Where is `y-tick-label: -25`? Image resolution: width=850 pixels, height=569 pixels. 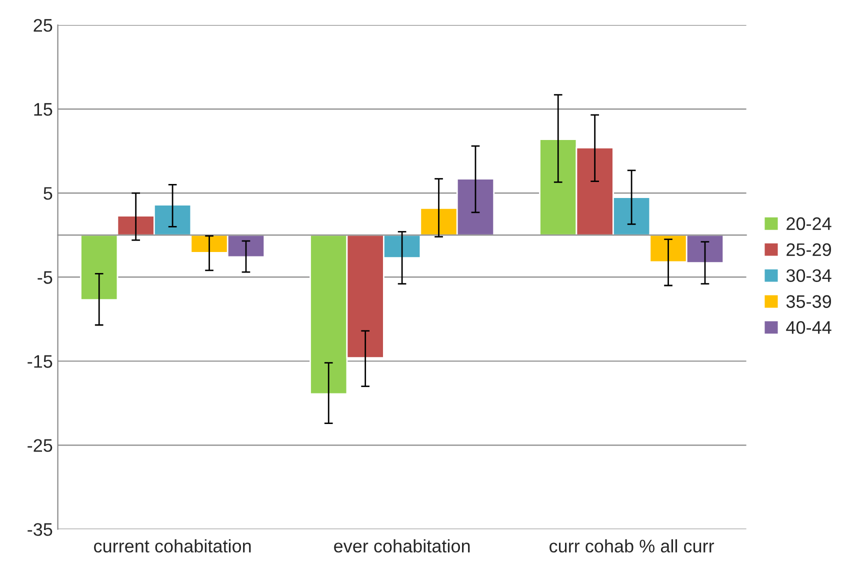 y-tick-label: -25 is located at coordinates (40, 445).